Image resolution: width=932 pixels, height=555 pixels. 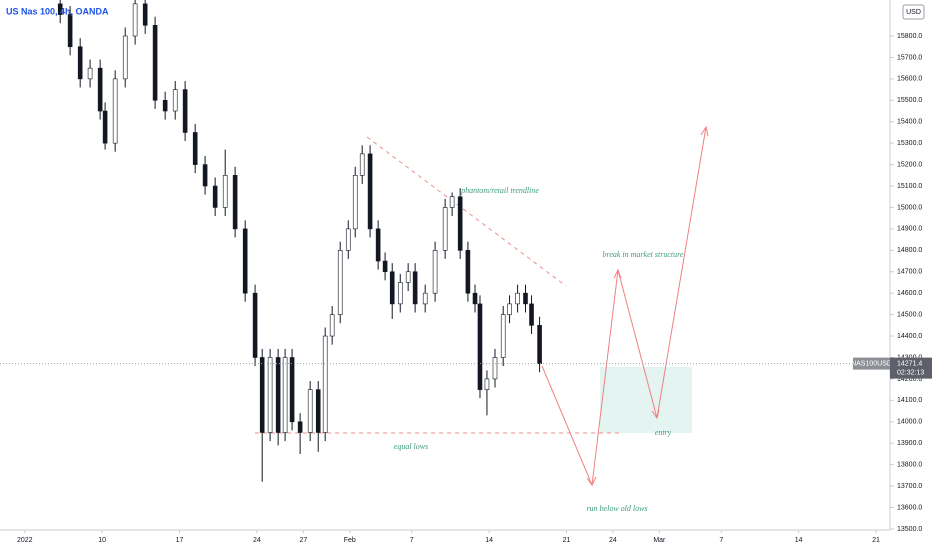 What do you see at coordinates (721, 540) in the screenshot?
I see `x-tick-label: 7` at bounding box center [721, 540].